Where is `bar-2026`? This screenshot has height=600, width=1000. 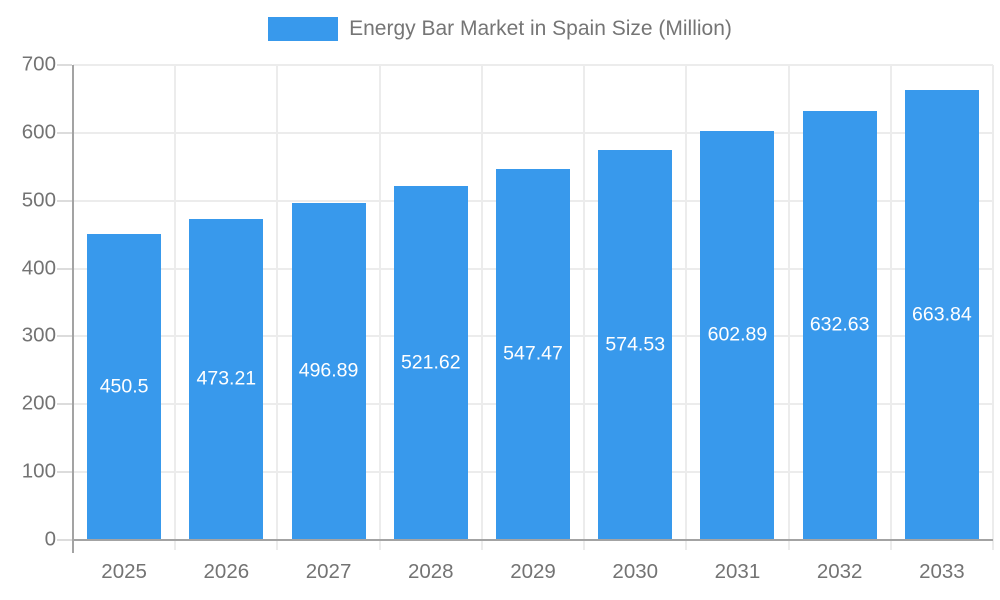
bar-2026 is located at coordinates (226, 379).